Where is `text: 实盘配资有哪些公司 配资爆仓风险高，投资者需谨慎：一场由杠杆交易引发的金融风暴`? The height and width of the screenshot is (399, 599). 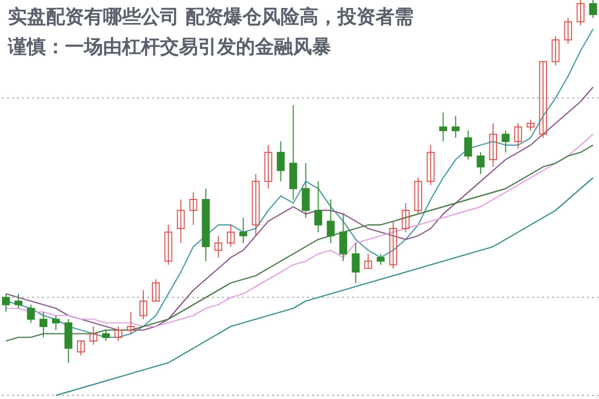
text: 实盘配资有哪些公司 配资爆仓风险高，投资者需谨慎：一场由杠杆交易引发的金融风暴 is located at coordinates (210, 32).